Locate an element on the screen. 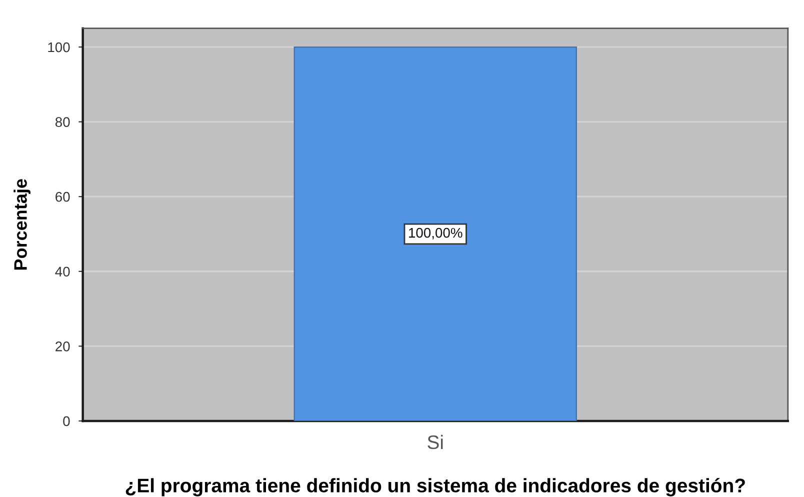  y-tick-label: 0 is located at coordinates (66, 421).